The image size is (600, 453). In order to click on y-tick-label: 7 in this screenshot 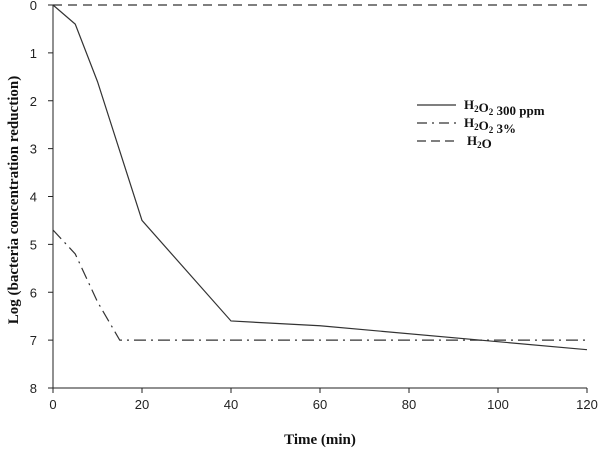, I will do `click(33, 340)`.